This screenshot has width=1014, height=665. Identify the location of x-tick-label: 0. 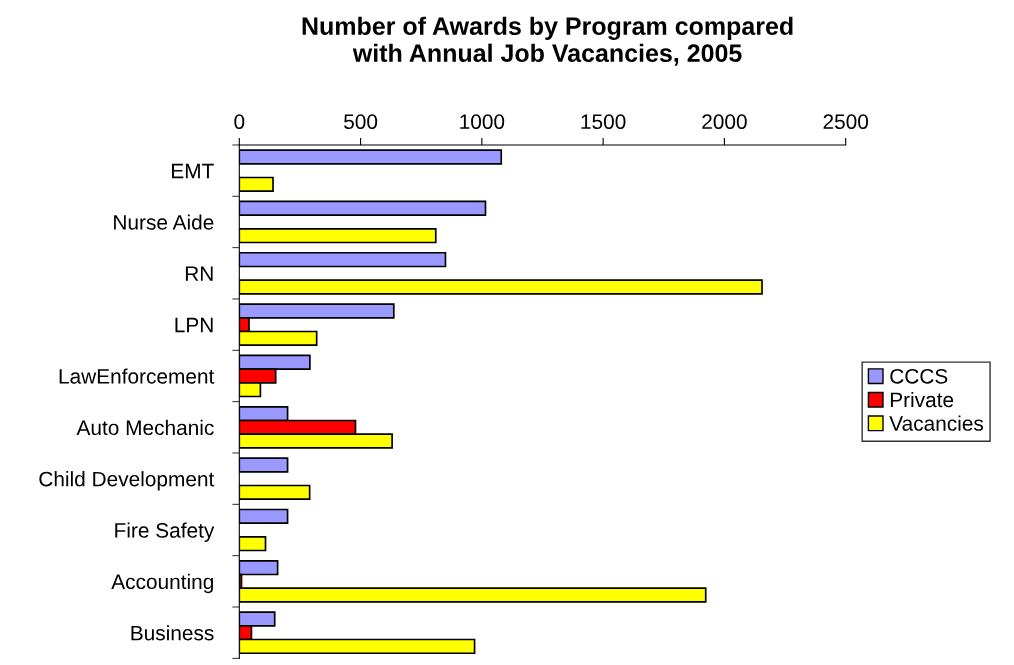
(239, 122).